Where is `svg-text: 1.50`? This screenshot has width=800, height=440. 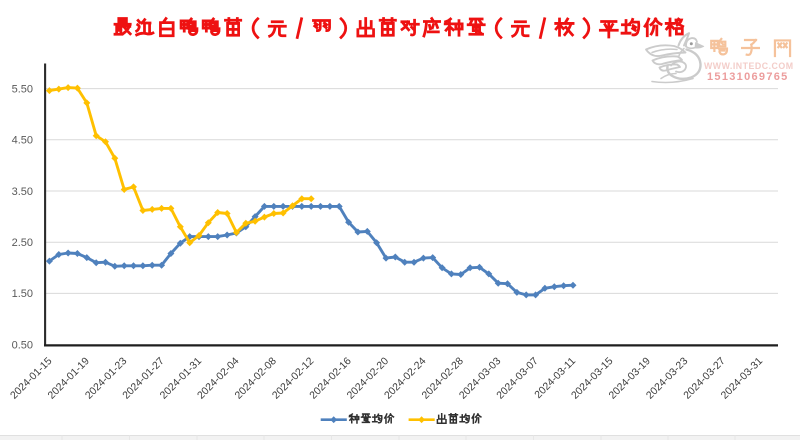
svg-text: 1.50 is located at coordinates (22, 294).